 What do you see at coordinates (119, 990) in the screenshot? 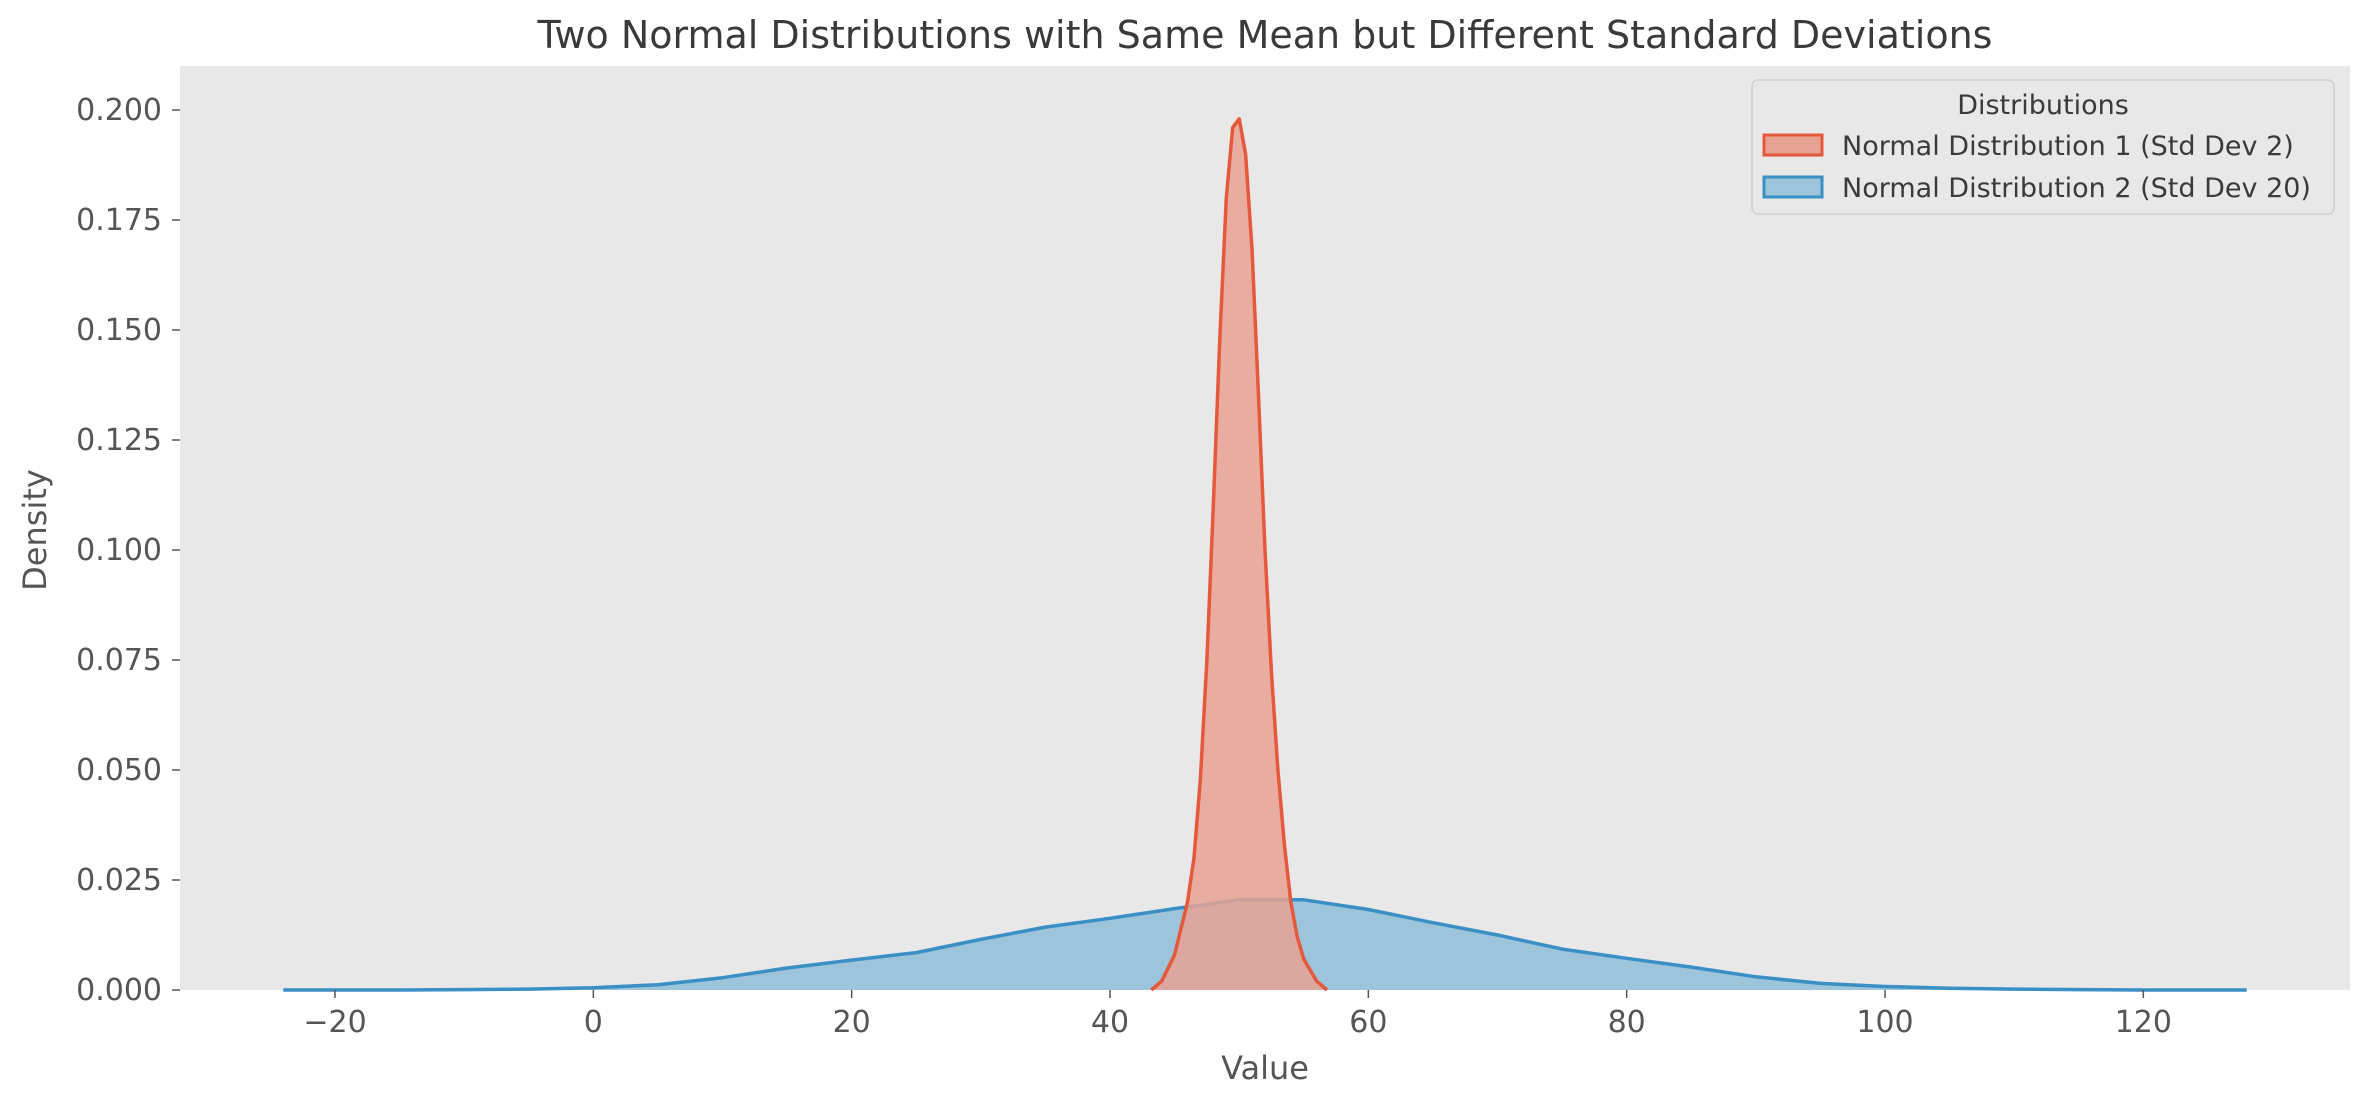
I see `y-tick-label: 0.000` at bounding box center [119, 990].